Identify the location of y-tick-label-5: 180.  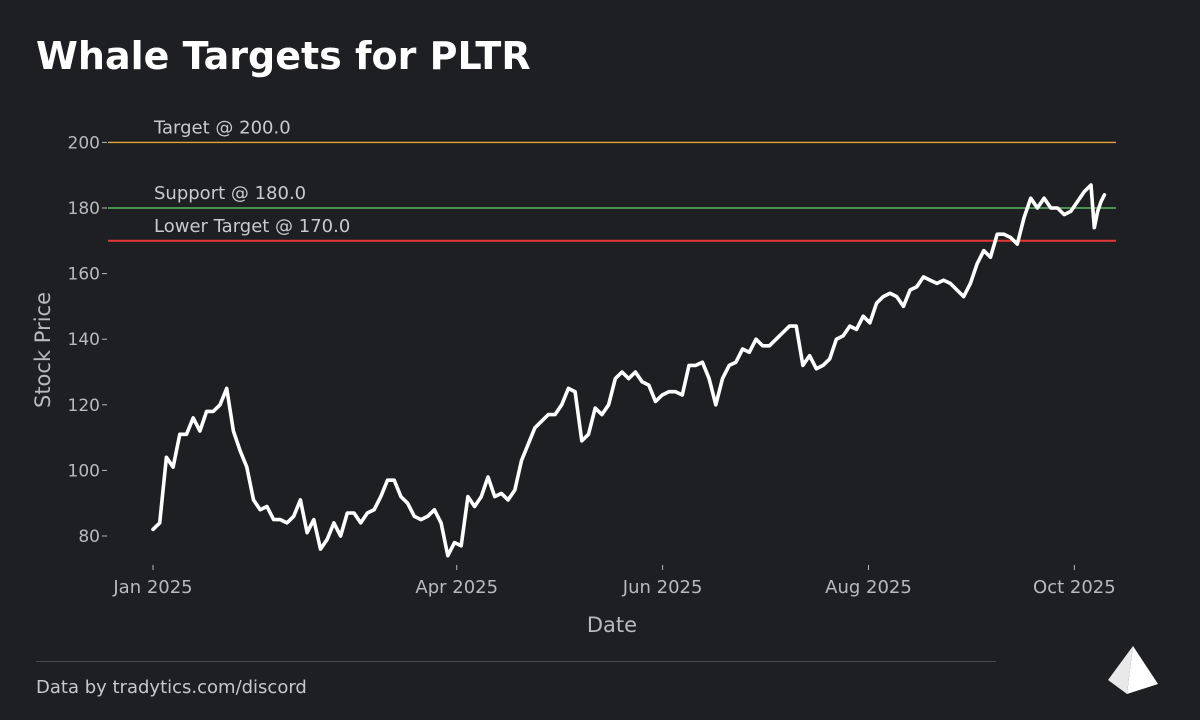
(84, 209).